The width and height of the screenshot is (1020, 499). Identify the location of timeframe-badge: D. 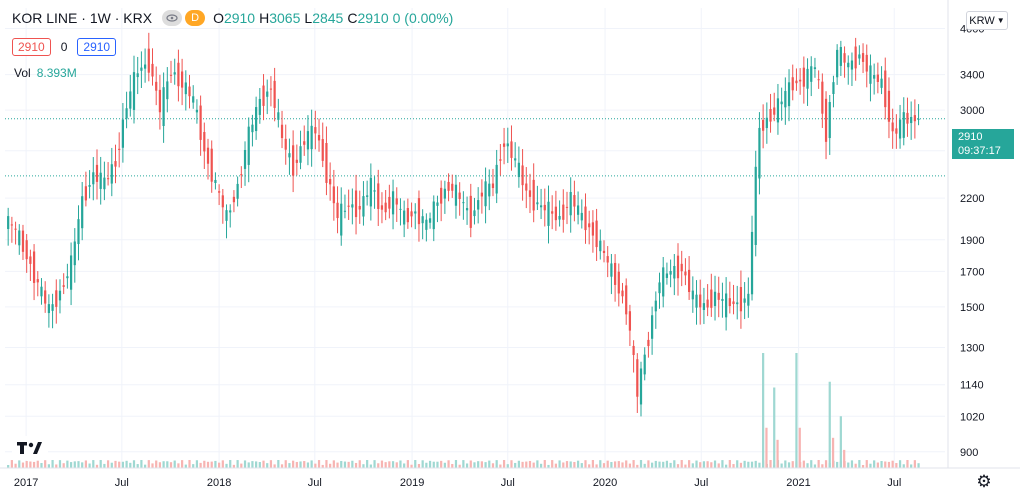
(195, 18).